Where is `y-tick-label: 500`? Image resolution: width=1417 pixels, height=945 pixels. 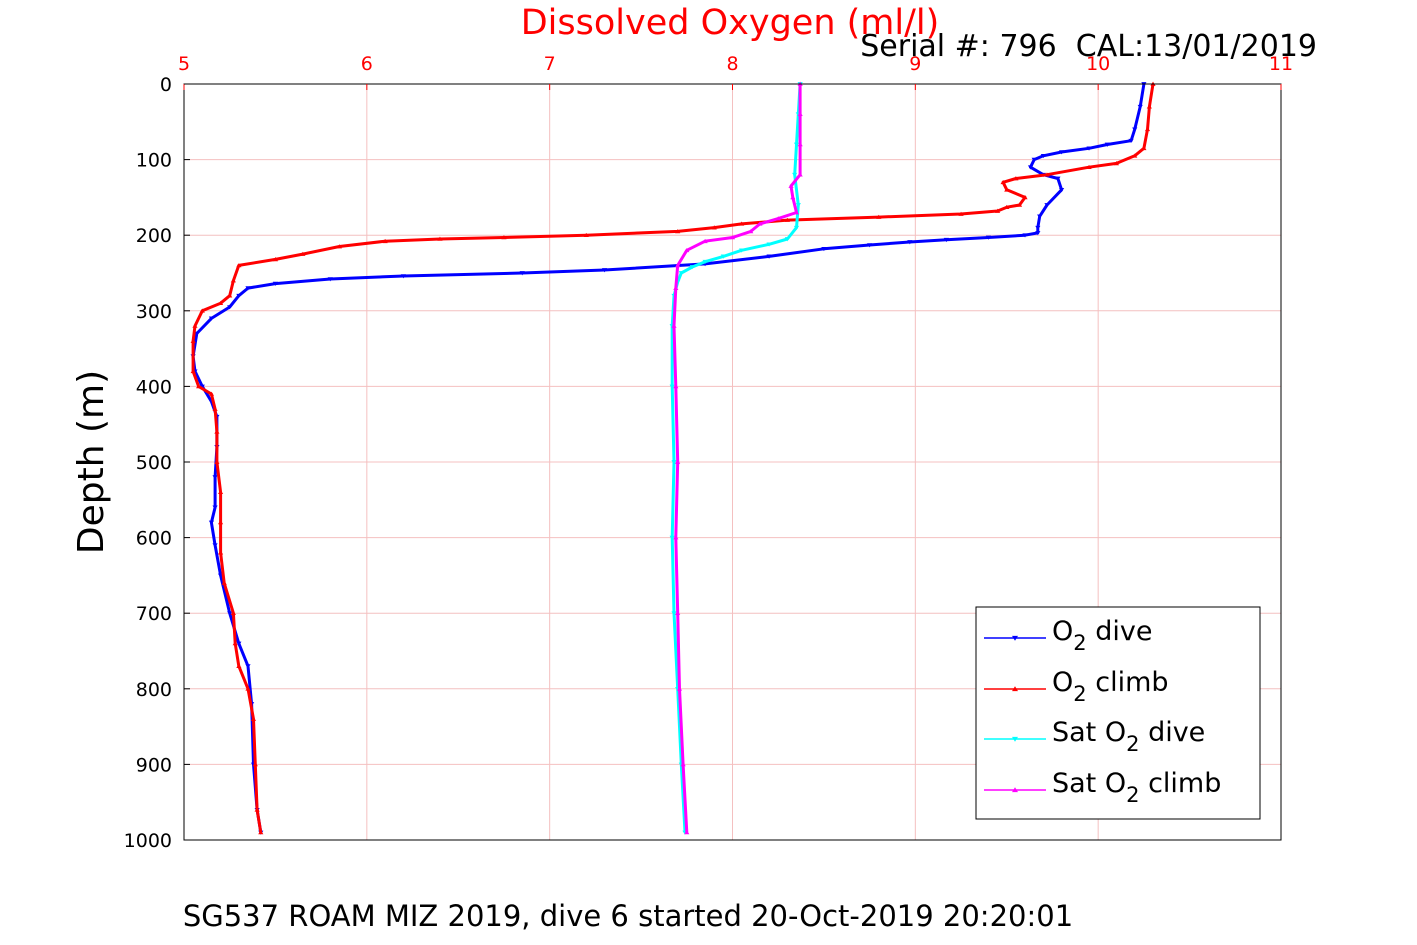 y-tick-label: 500 is located at coordinates (154, 463).